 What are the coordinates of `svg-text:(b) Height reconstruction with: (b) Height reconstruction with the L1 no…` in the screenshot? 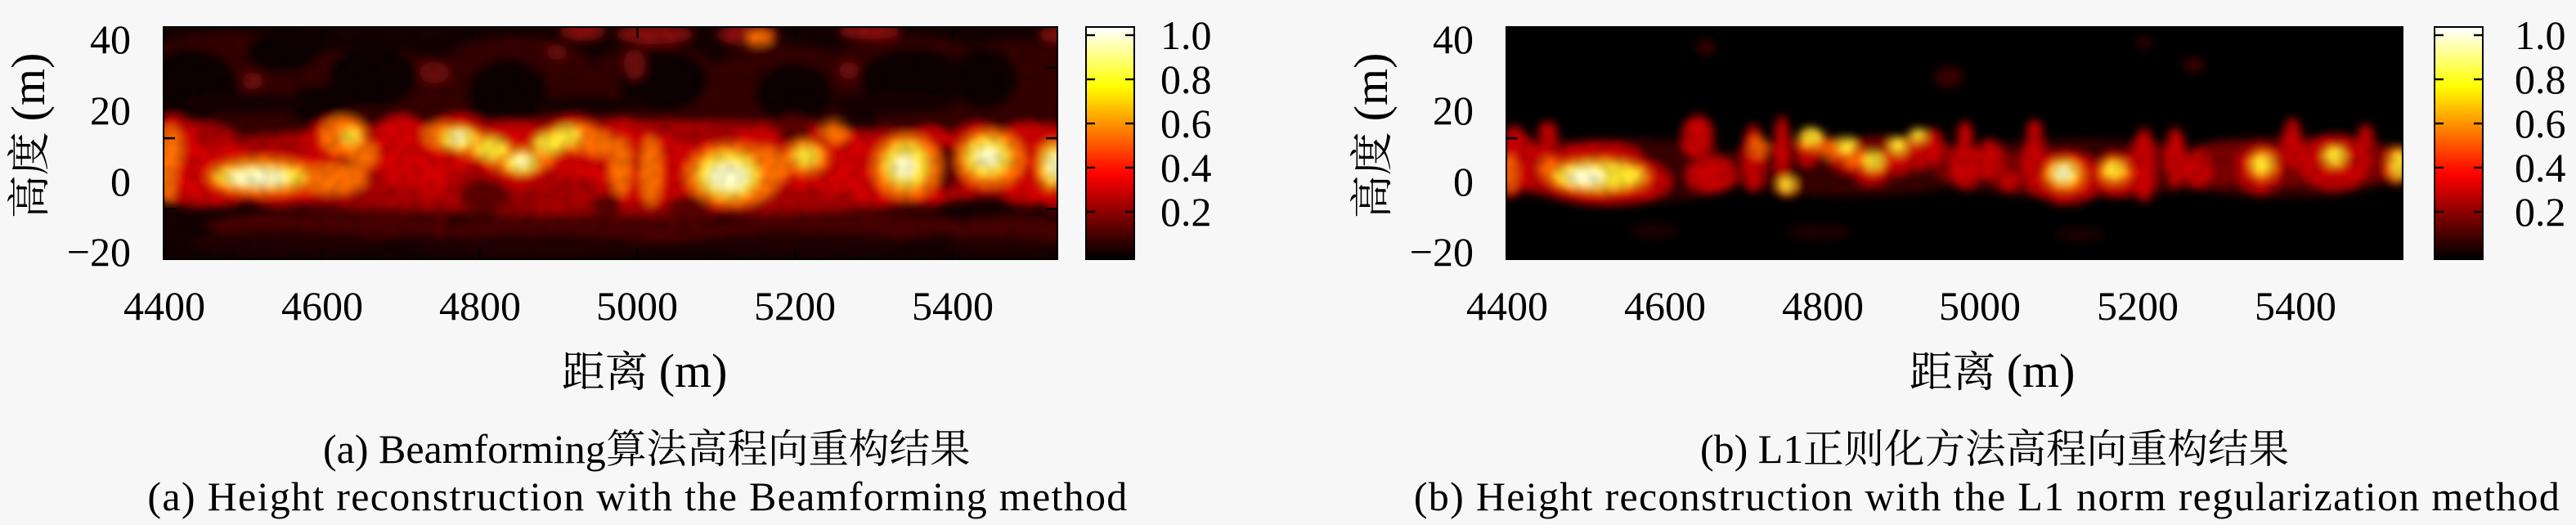 It's located at (1987, 496).